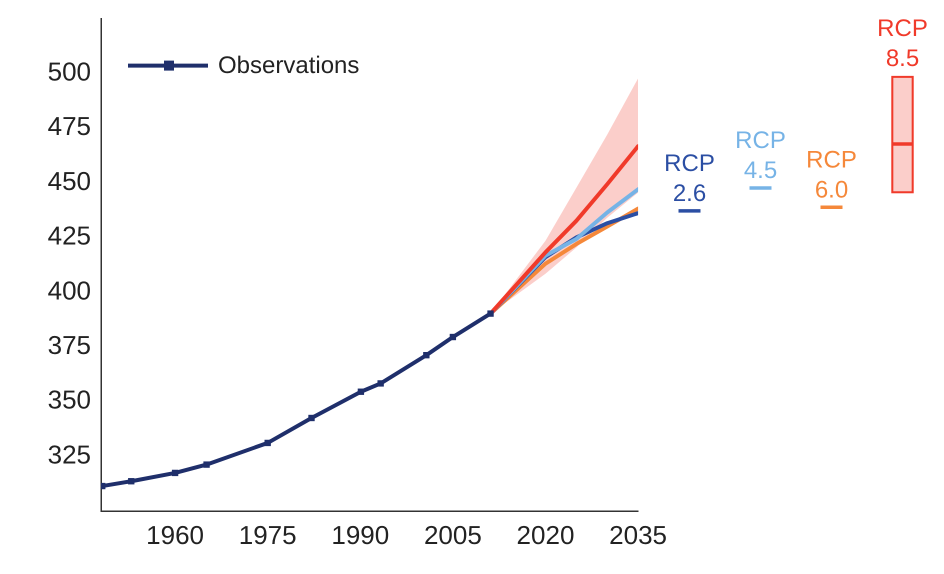 The height and width of the screenshot is (574, 944). Describe the element at coordinates (902, 43) in the screenshot. I see `category-label: RCP 8.5` at that location.